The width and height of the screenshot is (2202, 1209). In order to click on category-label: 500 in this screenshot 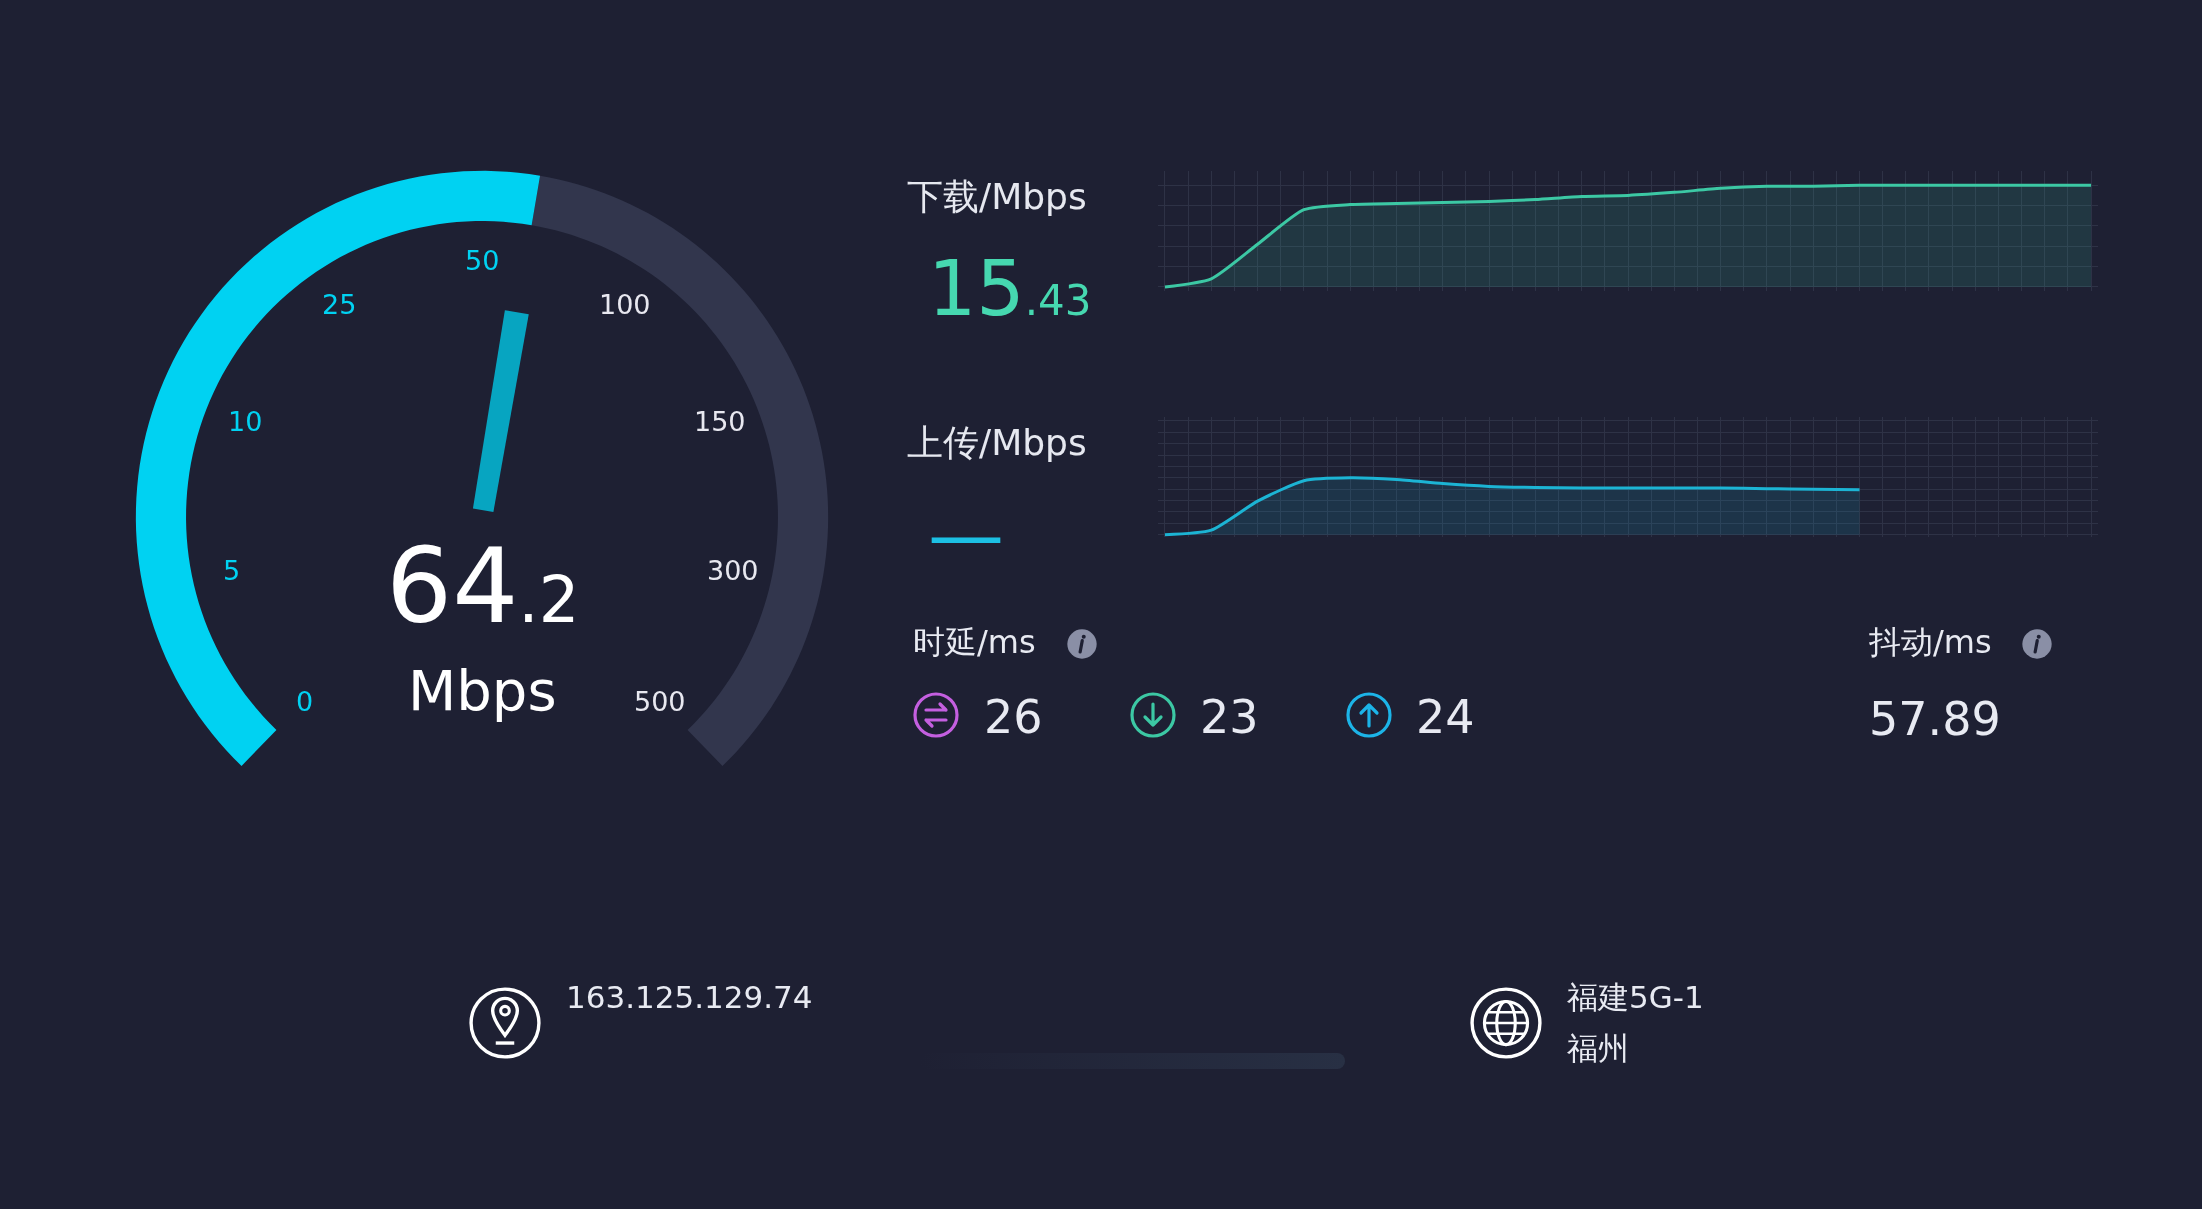, I will do `click(660, 701)`.